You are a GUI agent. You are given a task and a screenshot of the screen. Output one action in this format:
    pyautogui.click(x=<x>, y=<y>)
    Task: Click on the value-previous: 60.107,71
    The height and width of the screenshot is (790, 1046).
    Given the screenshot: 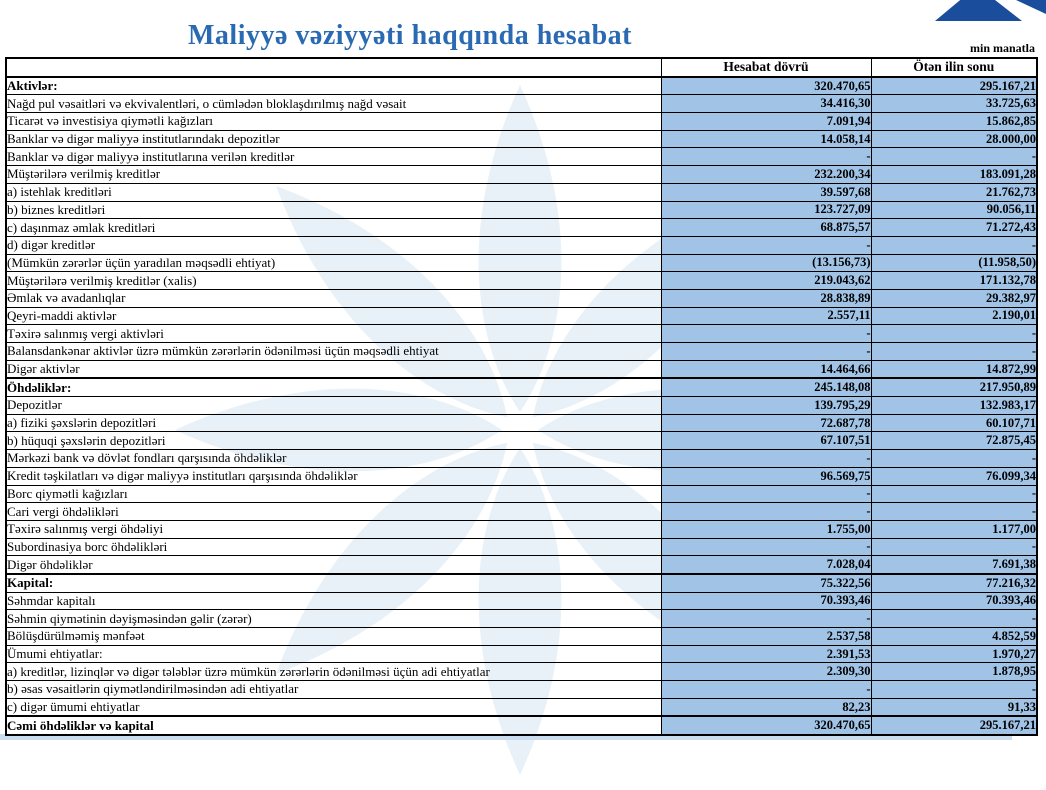 What is the action you would take?
    pyautogui.click(x=954, y=423)
    